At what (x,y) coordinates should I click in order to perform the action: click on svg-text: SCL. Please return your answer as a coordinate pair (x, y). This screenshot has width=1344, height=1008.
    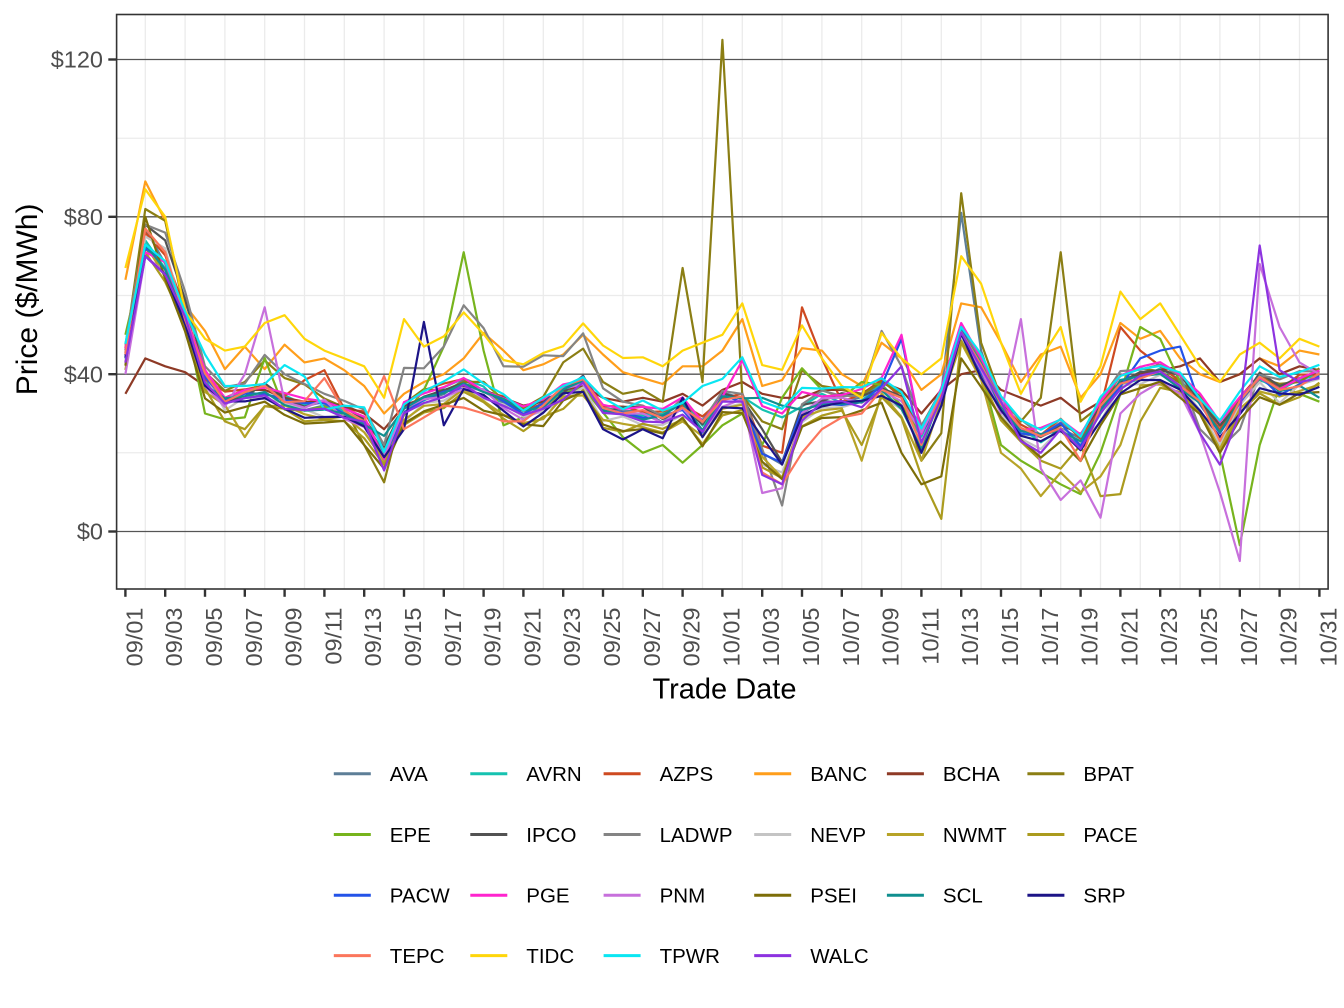
    Looking at the image, I should click on (963, 896).